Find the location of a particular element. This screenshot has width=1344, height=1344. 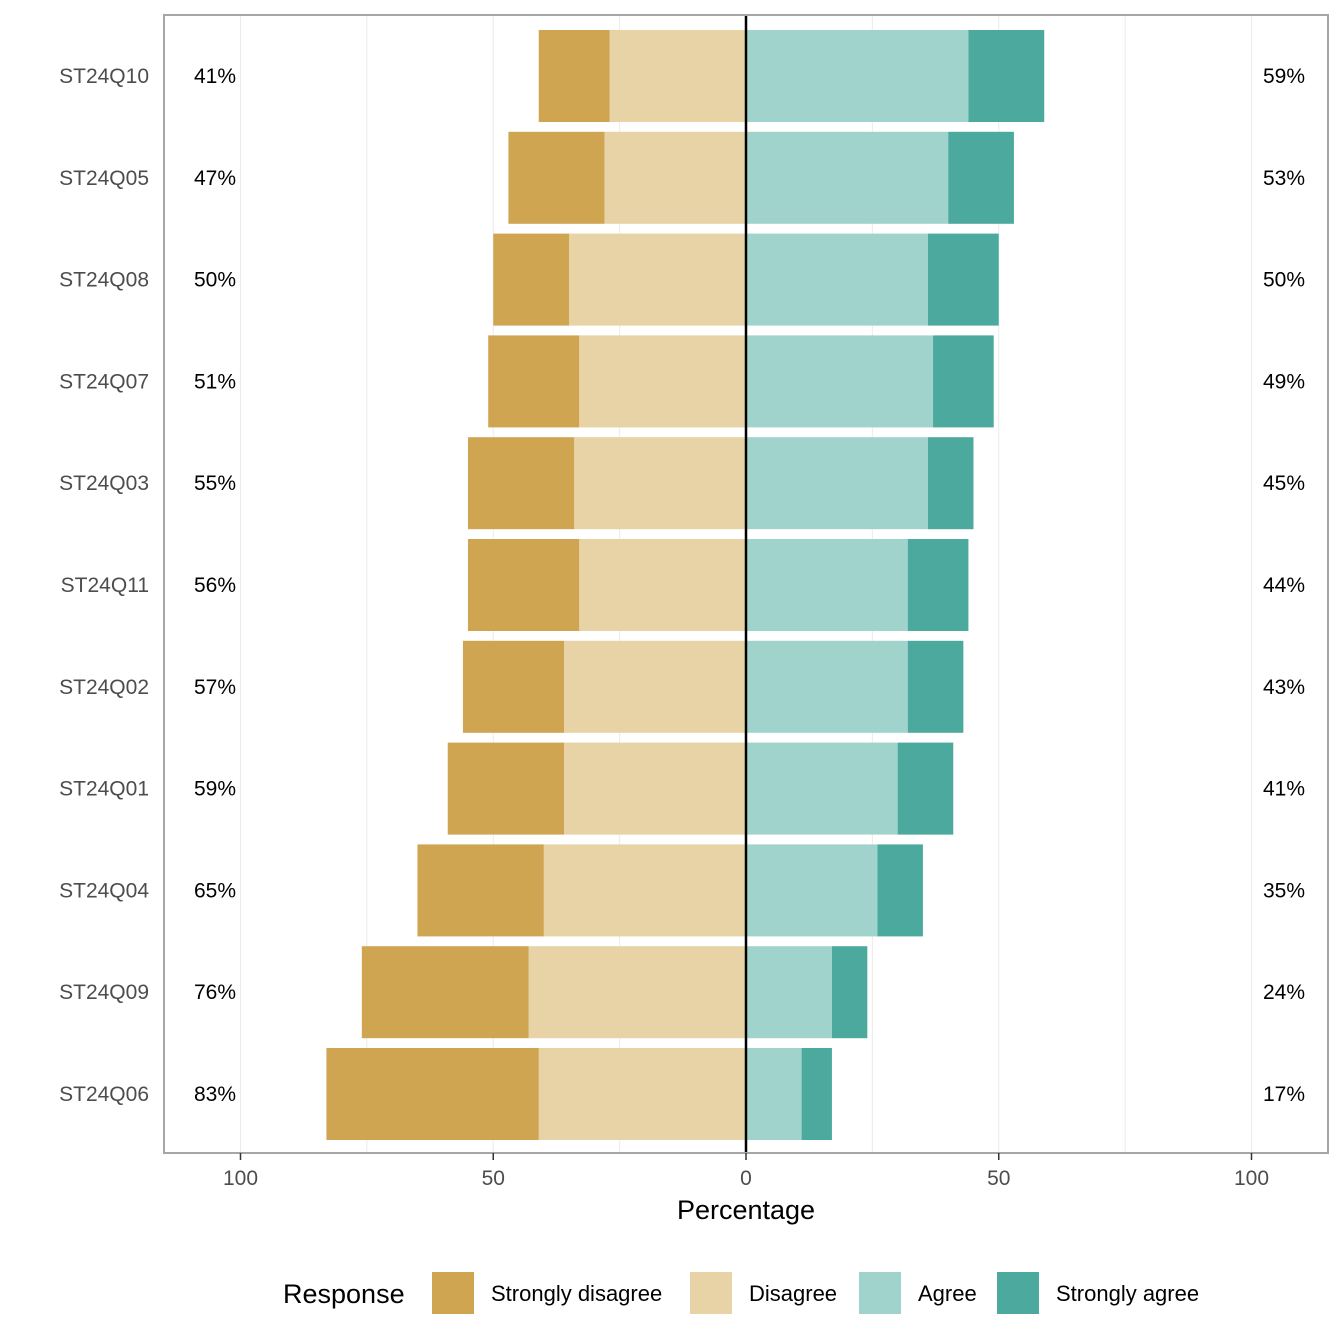

y-tick-label: ST24Q01 is located at coordinates (104, 789).